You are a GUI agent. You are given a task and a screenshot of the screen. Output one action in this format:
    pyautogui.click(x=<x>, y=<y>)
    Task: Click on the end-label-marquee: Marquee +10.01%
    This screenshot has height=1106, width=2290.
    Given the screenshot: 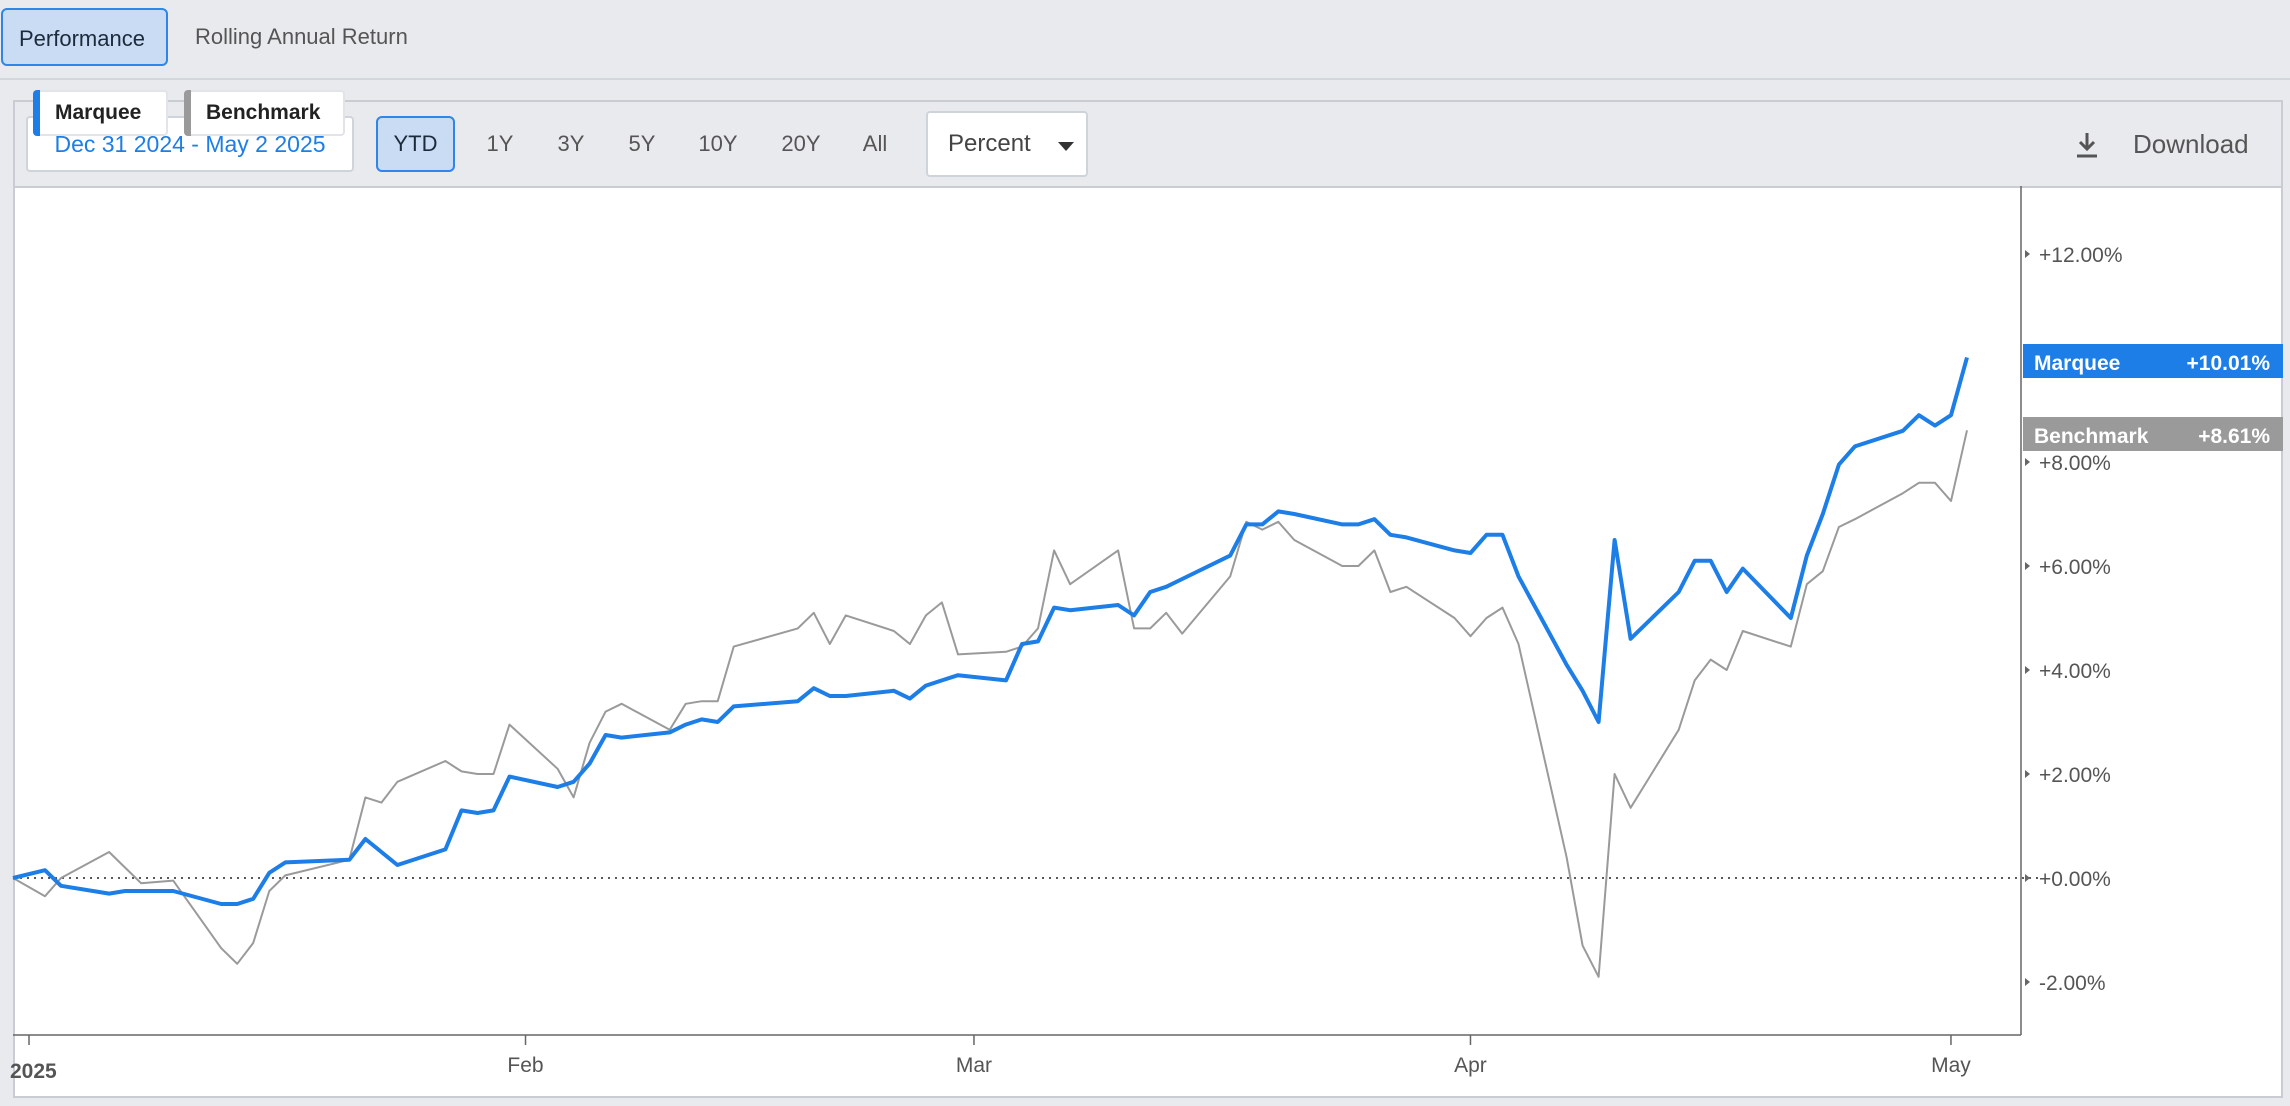 What is the action you would take?
    pyautogui.click(x=2153, y=361)
    